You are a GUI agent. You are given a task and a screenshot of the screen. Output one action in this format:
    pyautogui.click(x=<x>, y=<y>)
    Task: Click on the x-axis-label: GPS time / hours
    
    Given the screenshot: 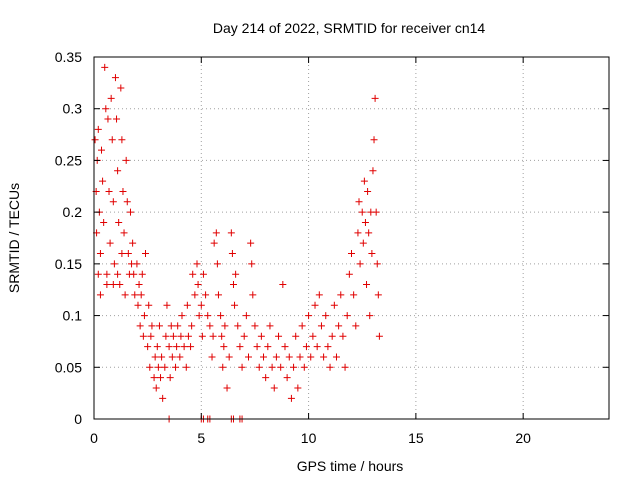 What is the action you would take?
    pyautogui.click(x=350, y=466)
    